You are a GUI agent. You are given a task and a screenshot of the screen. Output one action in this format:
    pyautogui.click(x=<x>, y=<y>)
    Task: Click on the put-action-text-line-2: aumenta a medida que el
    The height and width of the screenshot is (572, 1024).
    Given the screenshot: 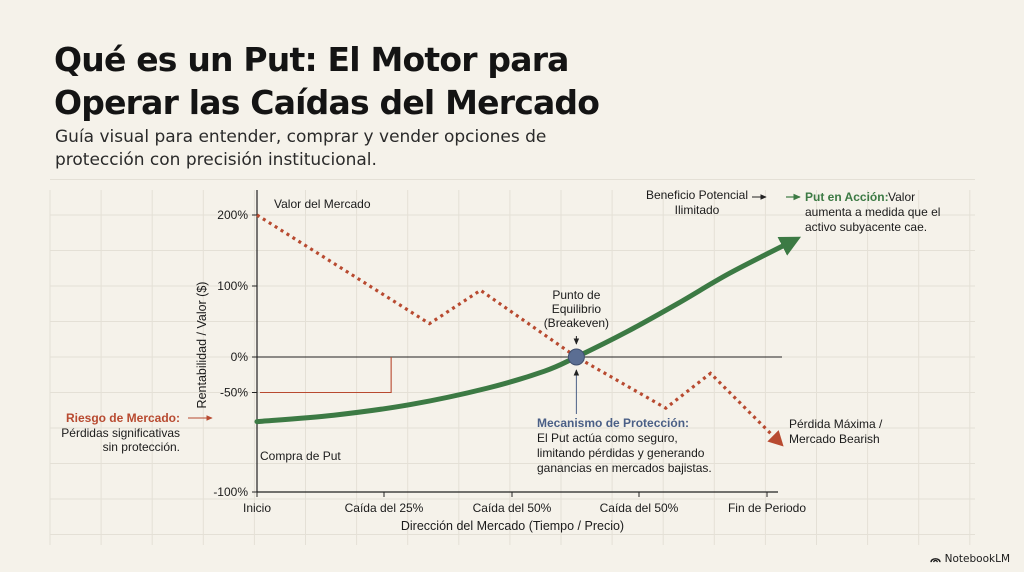 What is the action you would take?
    pyautogui.click(x=872, y=212)
    